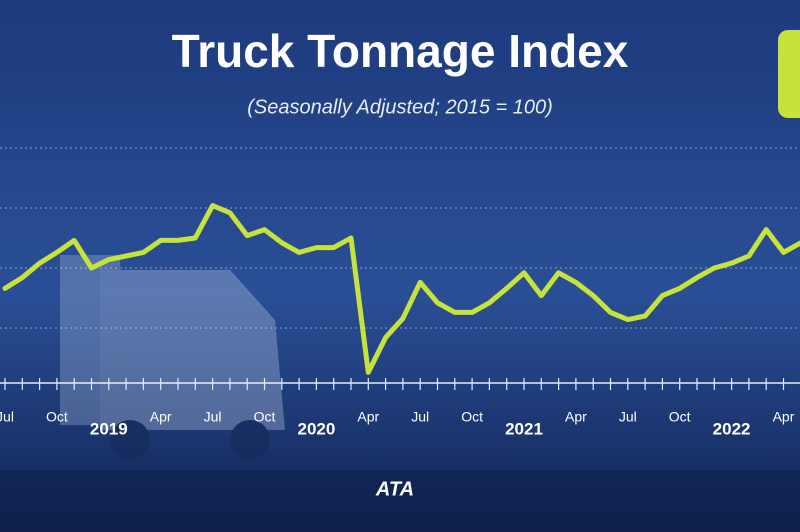 The width and height of the screenshot is (800, 532). I want to click on year-label: 2021, so click(524, 428).